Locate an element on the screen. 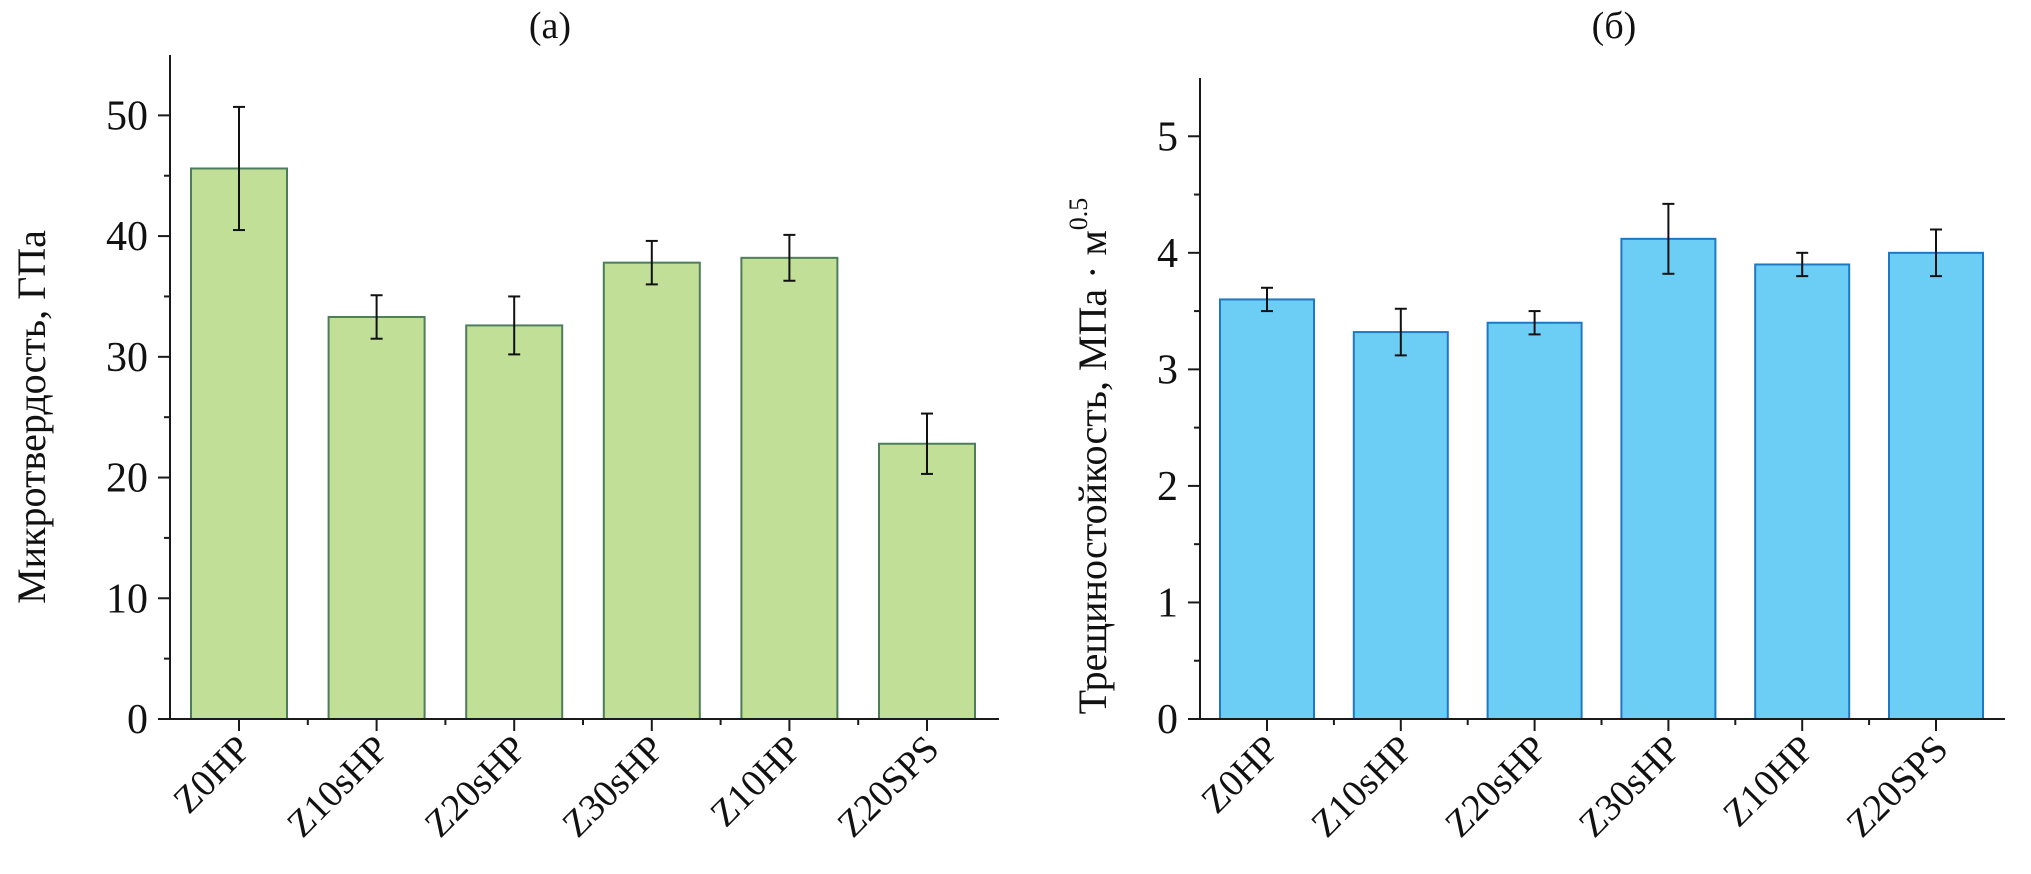 The image size is (2031, 874). y-tick-label: 20 is located at coordinates (127, 479).